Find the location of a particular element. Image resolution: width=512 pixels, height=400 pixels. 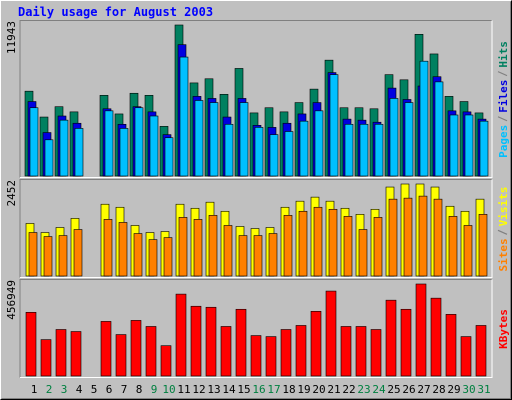

x-tick-label: 30 is located at coordinates (468, 389).